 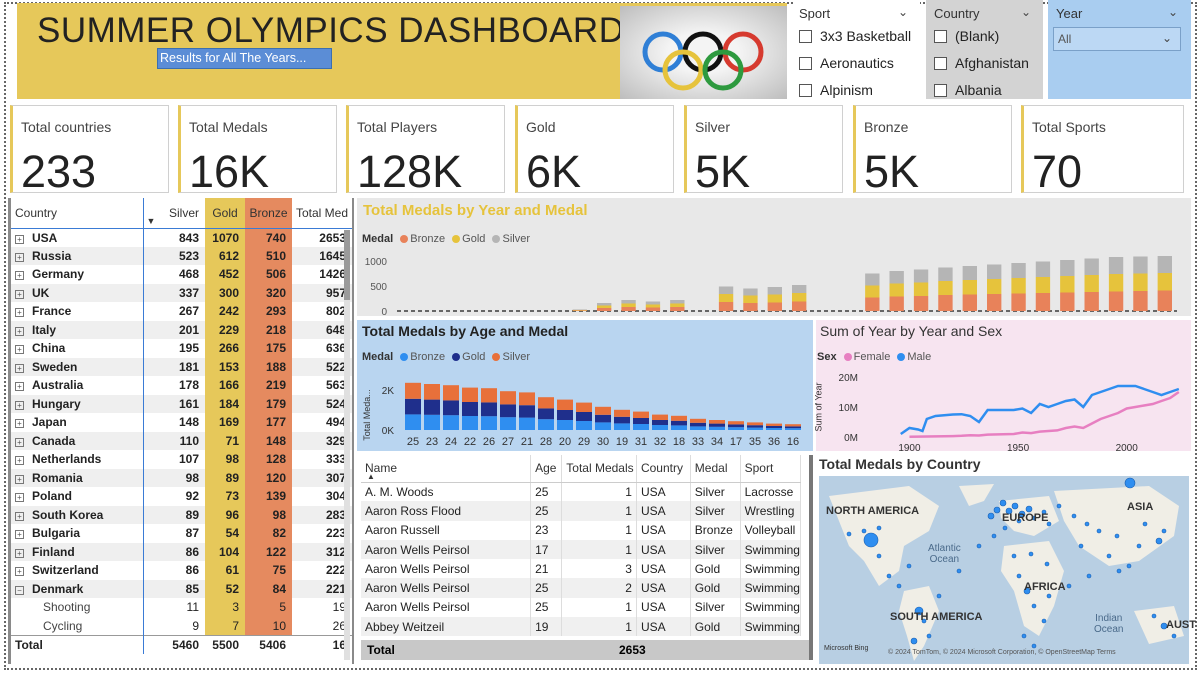 What do you see at coordinates (966, 36) in the screenshot?
I see `country-option: (Blank)` at bounding box center [966, 36].